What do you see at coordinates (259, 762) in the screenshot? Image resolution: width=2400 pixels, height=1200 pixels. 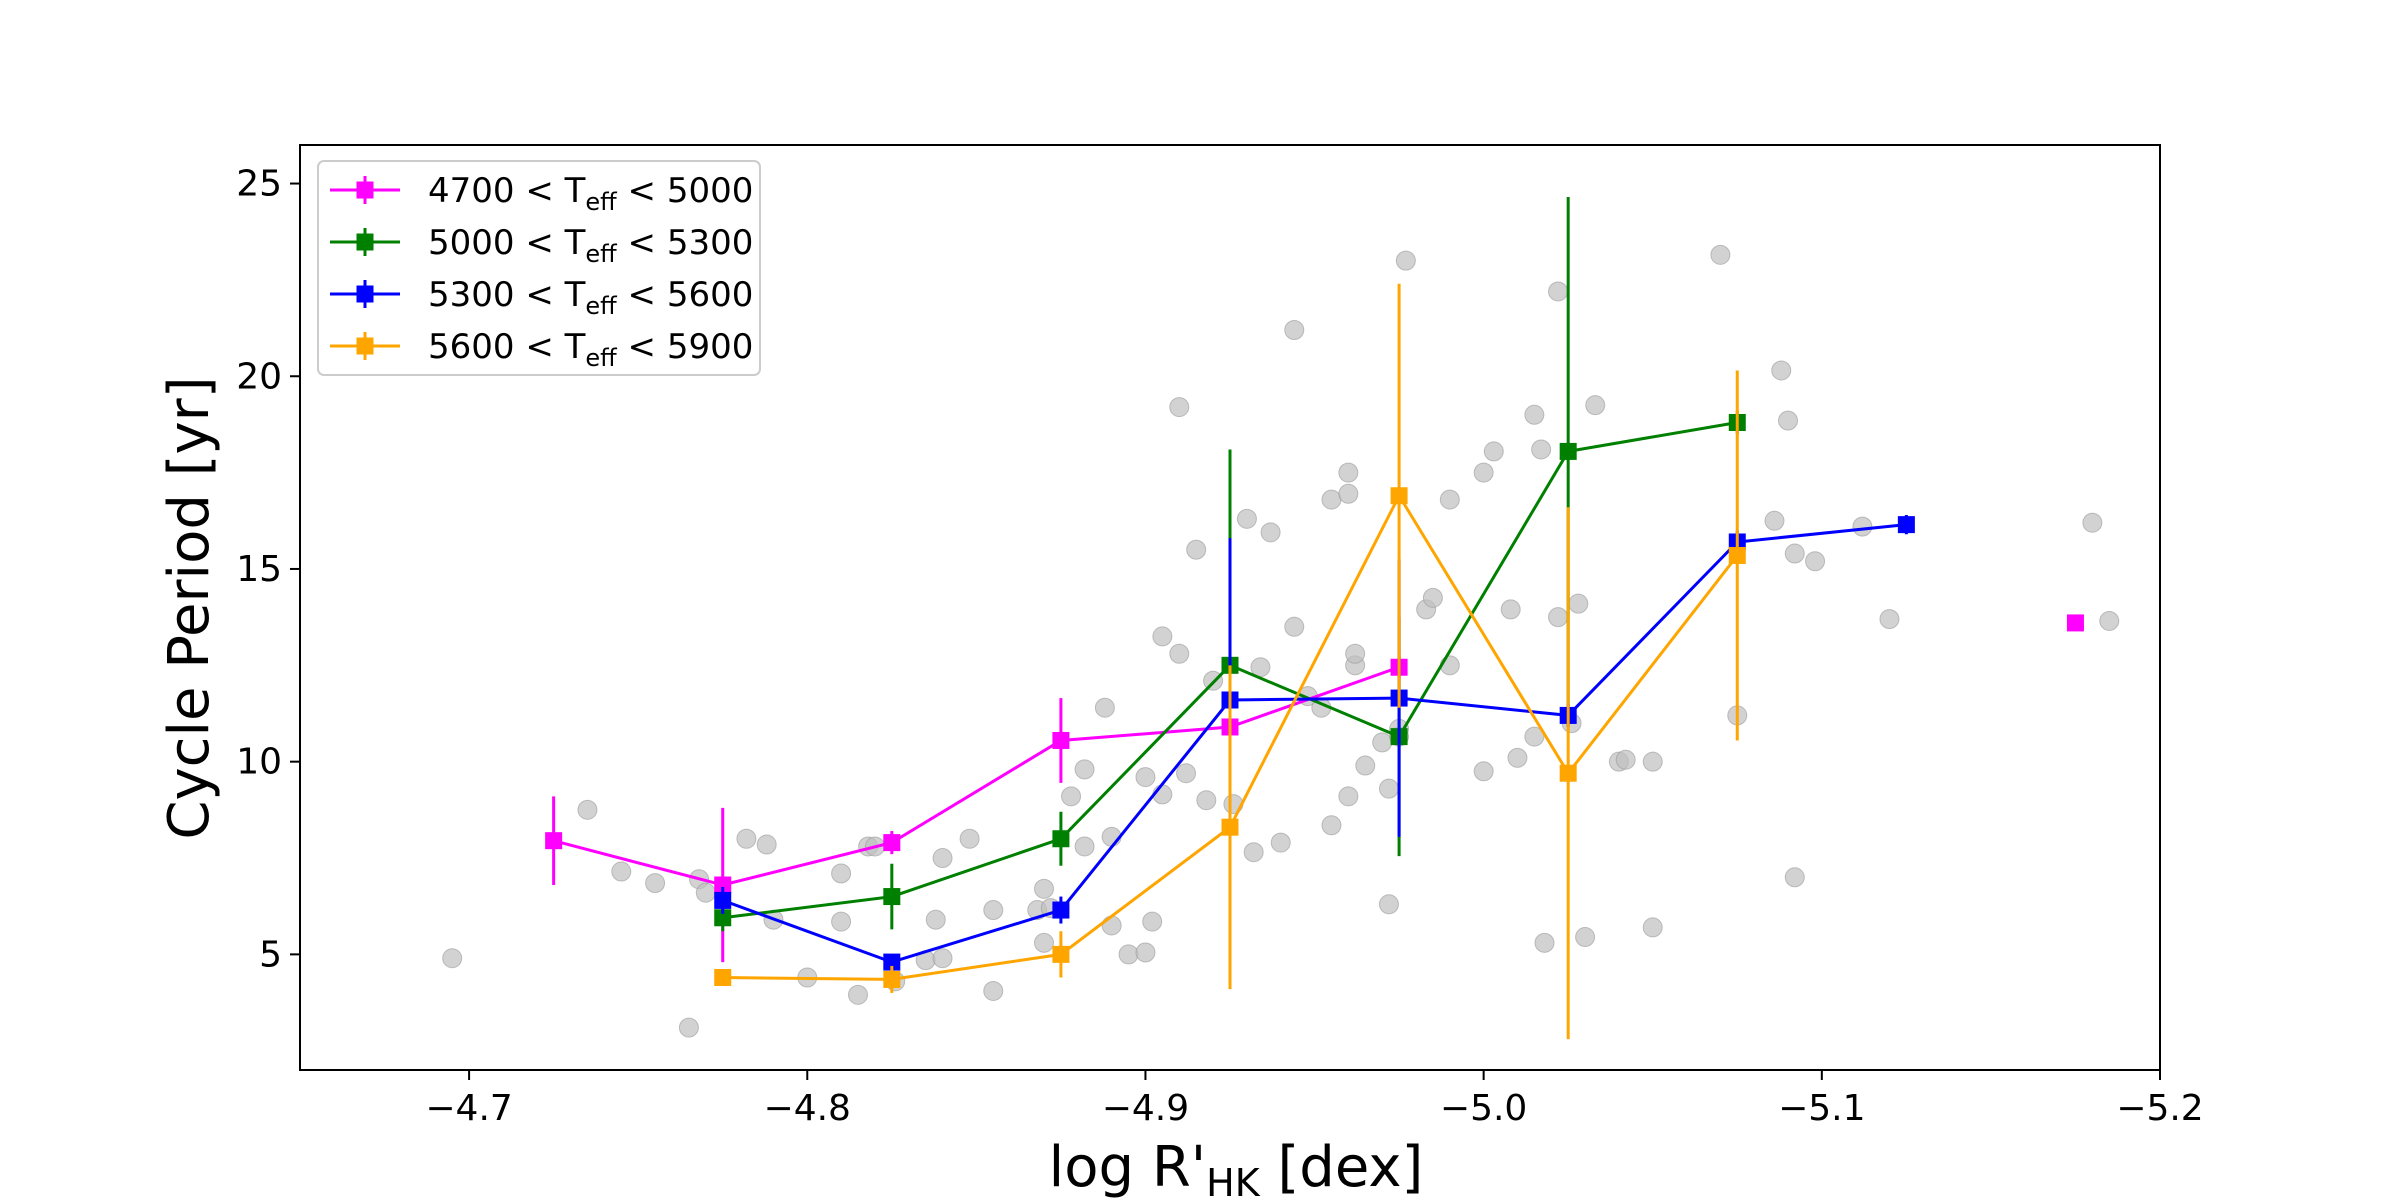 I see `y-tick-label: 10` at bounding box center [259, 762].